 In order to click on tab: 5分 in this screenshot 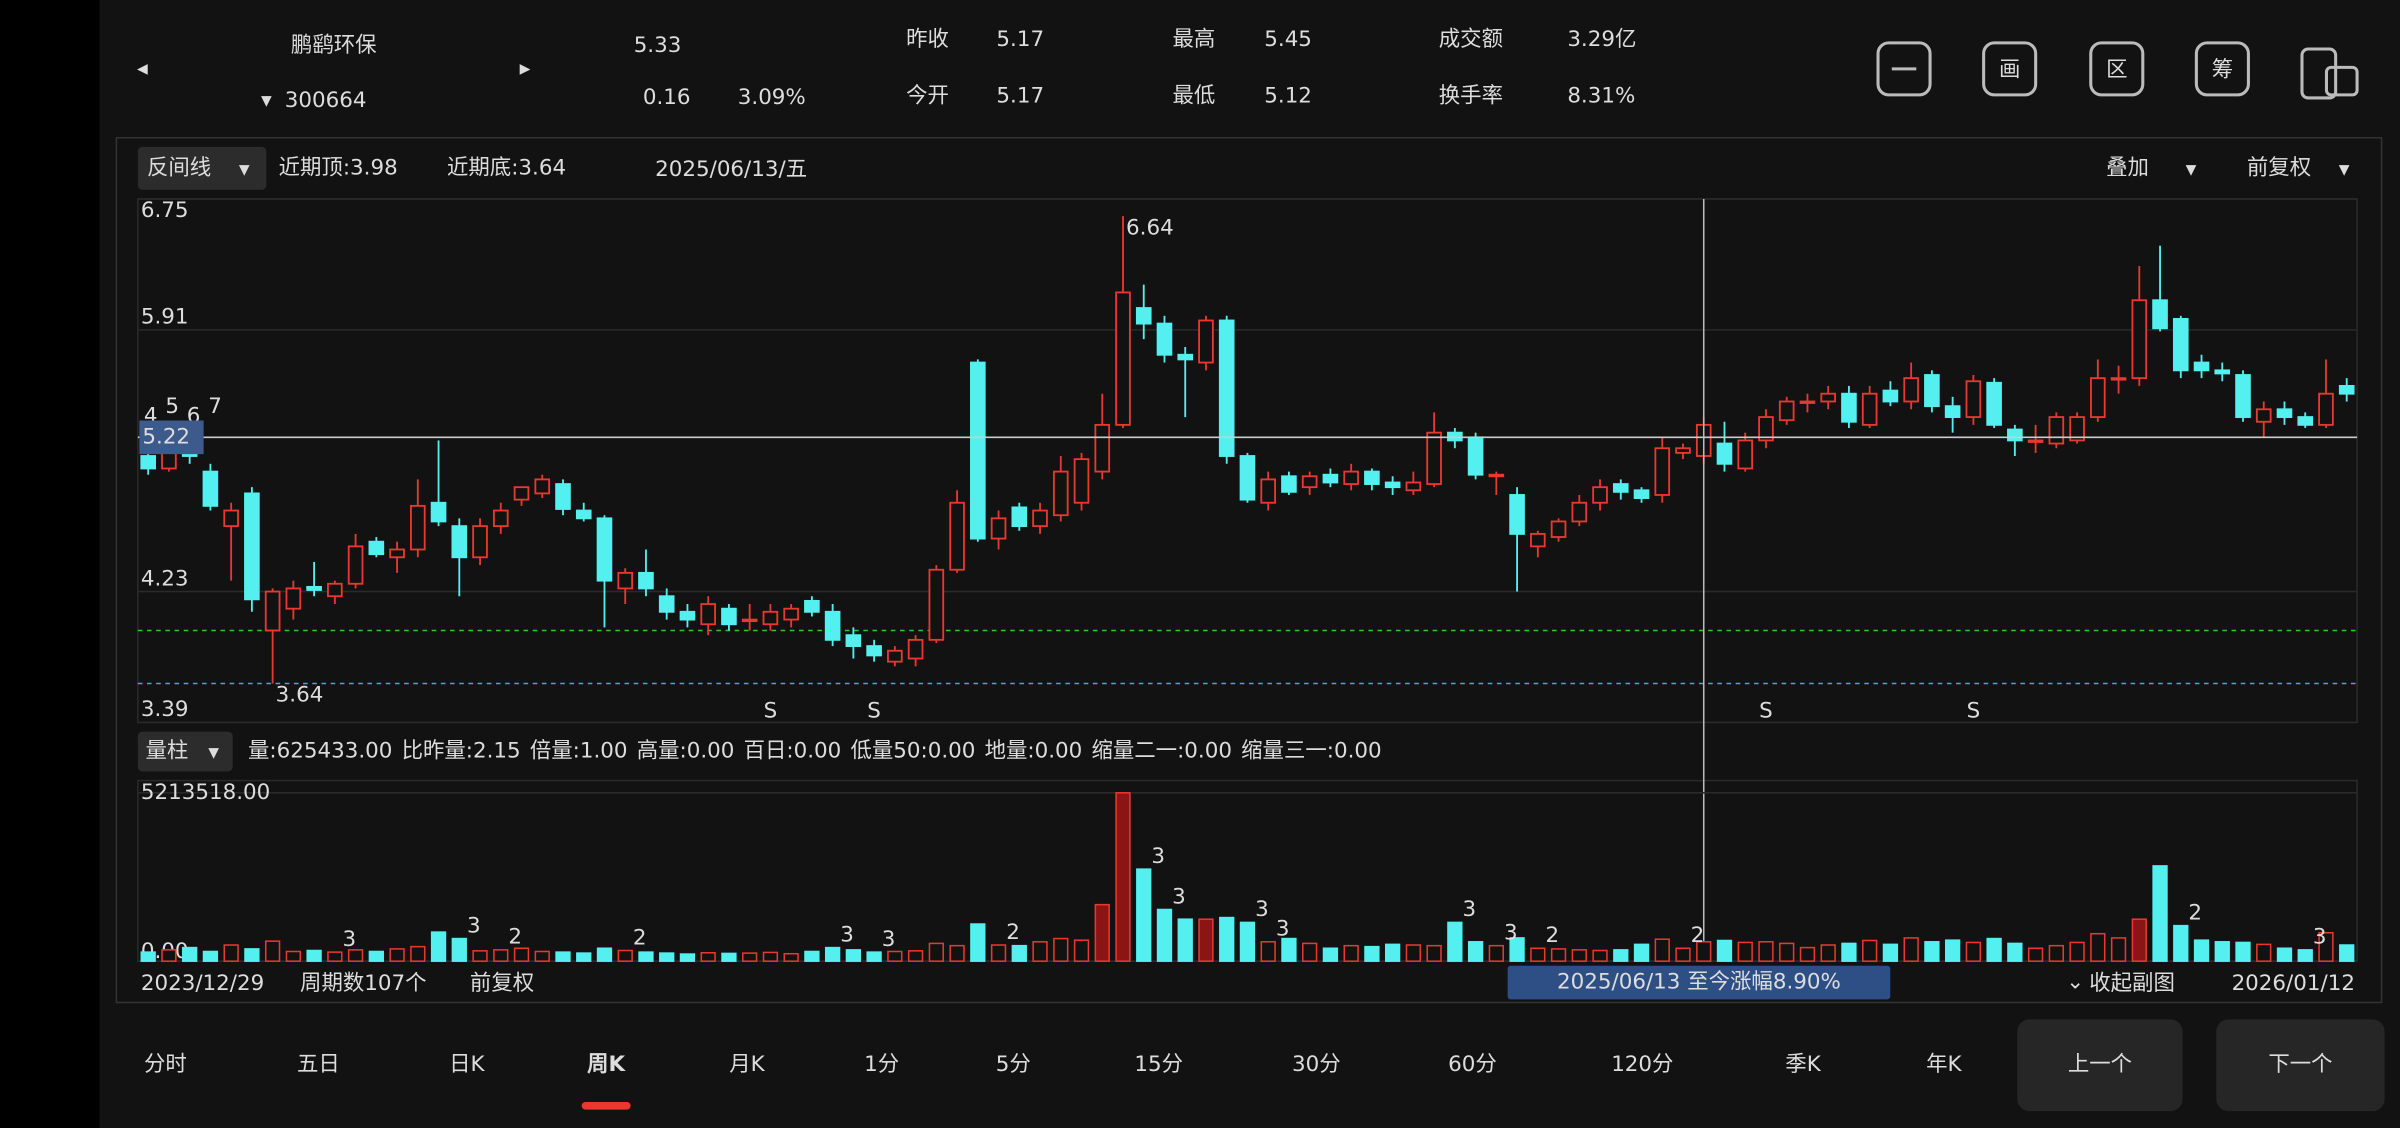, I will do `click(1013, 1064)`.